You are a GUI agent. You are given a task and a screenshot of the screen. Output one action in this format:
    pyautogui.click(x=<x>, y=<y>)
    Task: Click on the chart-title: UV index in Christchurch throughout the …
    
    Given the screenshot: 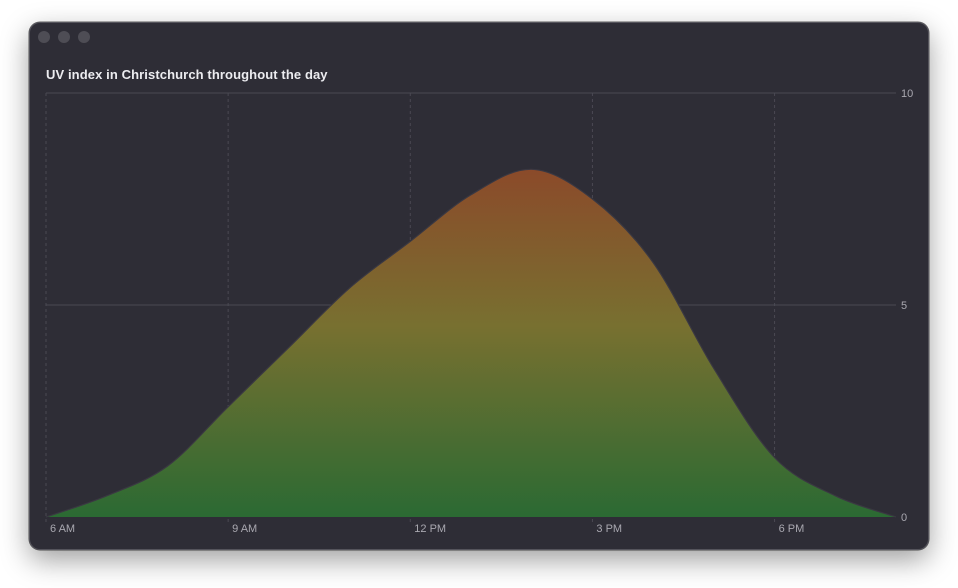 What is the action you would take?
    pyautogui.click(x=187, y=74)
    